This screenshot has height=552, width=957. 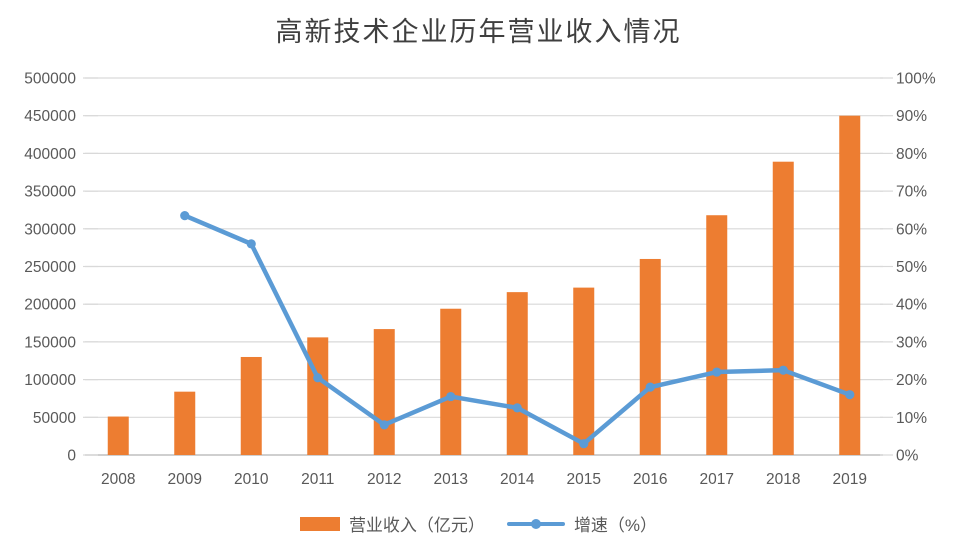 I want to click on growth-marker-2015, so click(x=584, y=444).